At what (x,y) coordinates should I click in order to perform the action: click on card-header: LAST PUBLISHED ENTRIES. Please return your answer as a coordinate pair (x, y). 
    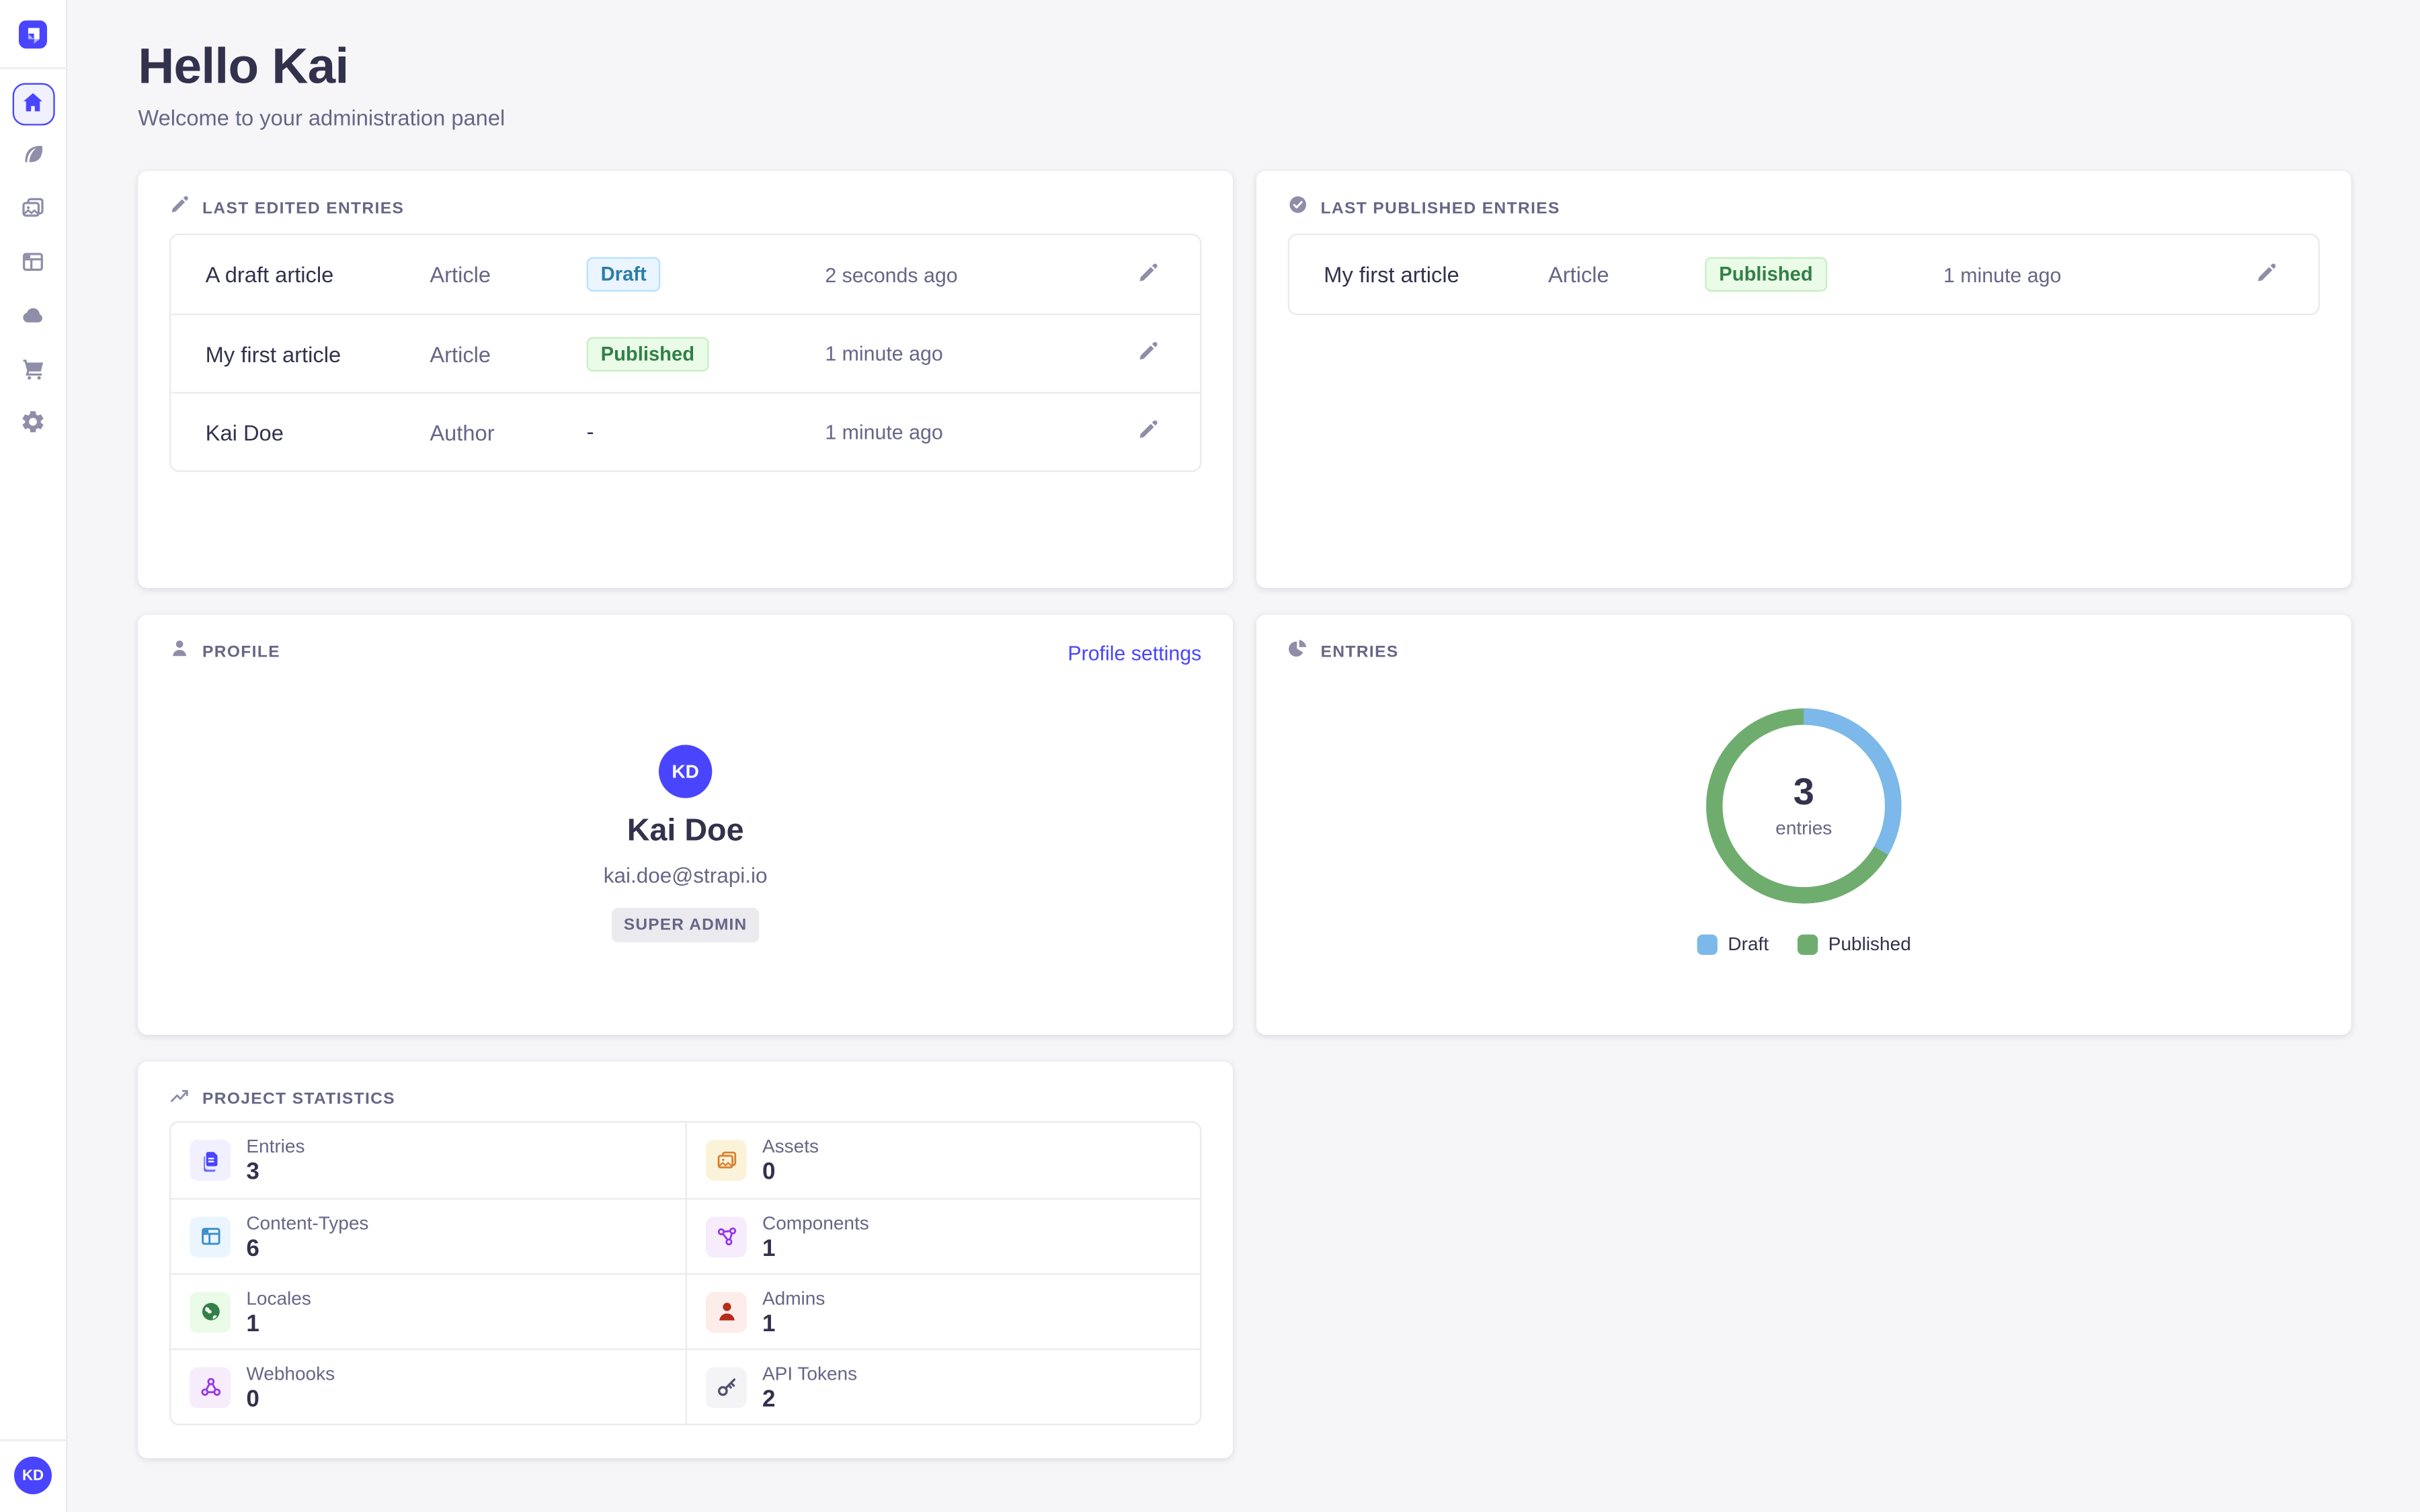
    Looking at the image, I should click on (1804, 209).